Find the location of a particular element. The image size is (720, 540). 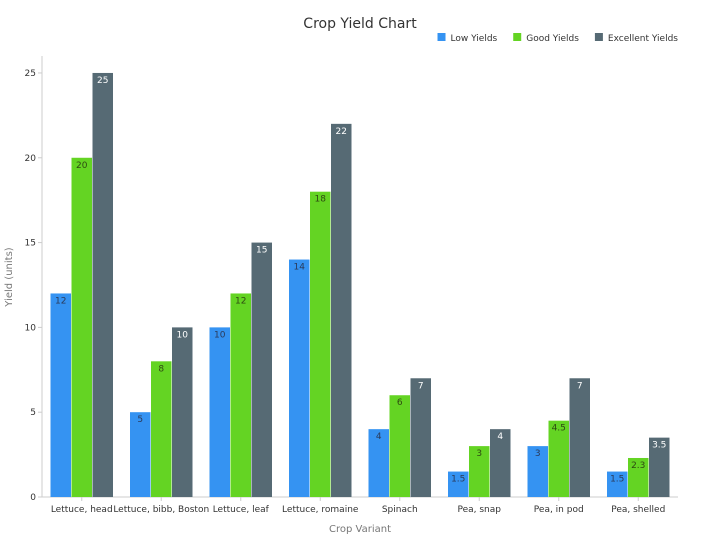

bar-value-label: 8 is located at coordinates (161, 369).